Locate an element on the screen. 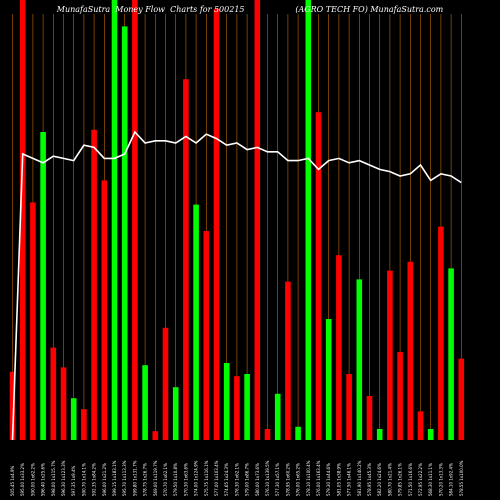 The image size is (500, 500). x-tick-label: 595.70 1x113.3% is located at coordinates (124, 478).